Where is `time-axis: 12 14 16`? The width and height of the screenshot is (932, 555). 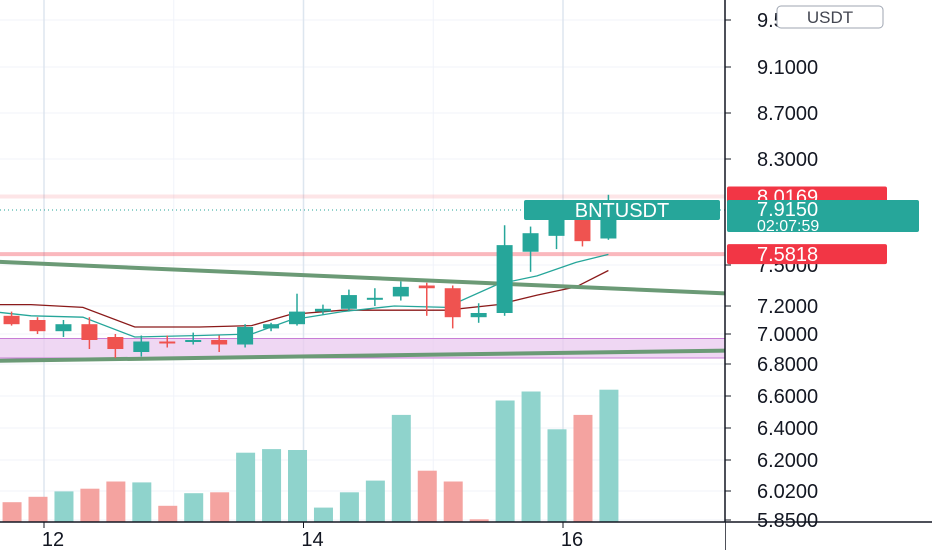 time-axis: 12 14 16 is located at coordinates (466, 536).